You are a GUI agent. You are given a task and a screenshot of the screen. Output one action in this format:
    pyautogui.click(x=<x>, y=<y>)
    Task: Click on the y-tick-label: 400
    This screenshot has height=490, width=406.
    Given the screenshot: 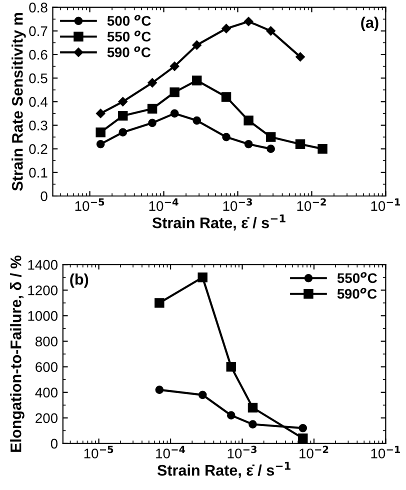 What is the action you would take?
    pyautogui.click(x=46, y=393)
    